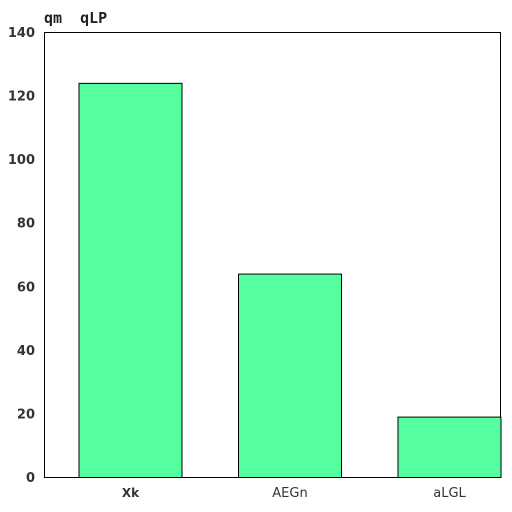 The height and width of the screenshot is (512, 512). Describe the element at coordinates (21, 33) in the screenshot. I see `y-tick-label: 140` at that location.